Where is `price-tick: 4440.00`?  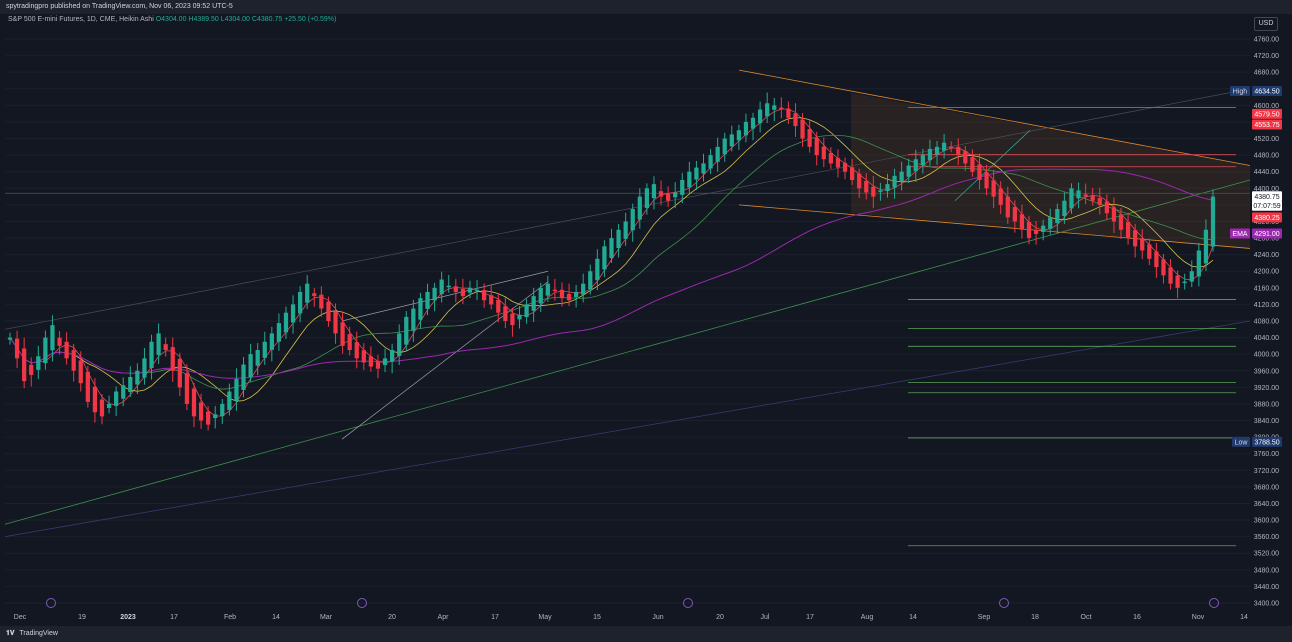
price-tick: 4440.00 is located at coordinates (1266, 172).